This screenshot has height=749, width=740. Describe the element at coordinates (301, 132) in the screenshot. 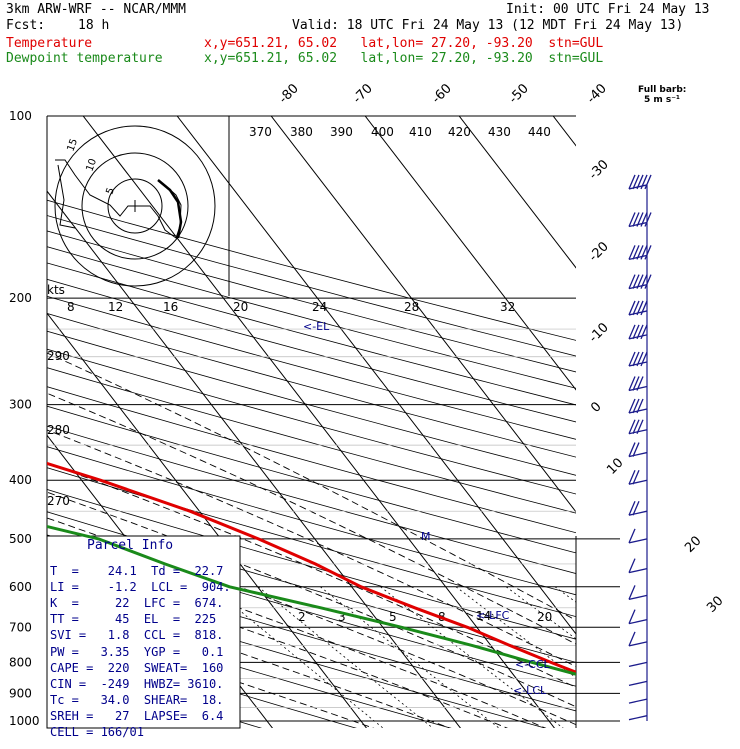

I see `theta-label: 380` at that location.